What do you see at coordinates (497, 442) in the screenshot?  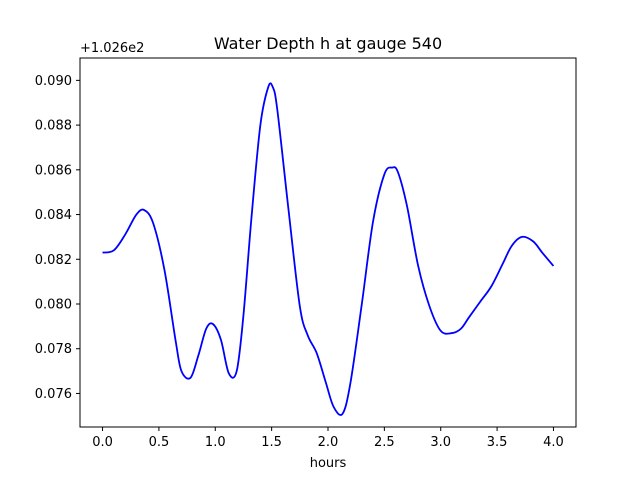 I see `x-tick-label: 3.5` at bounding box center [497, 442].